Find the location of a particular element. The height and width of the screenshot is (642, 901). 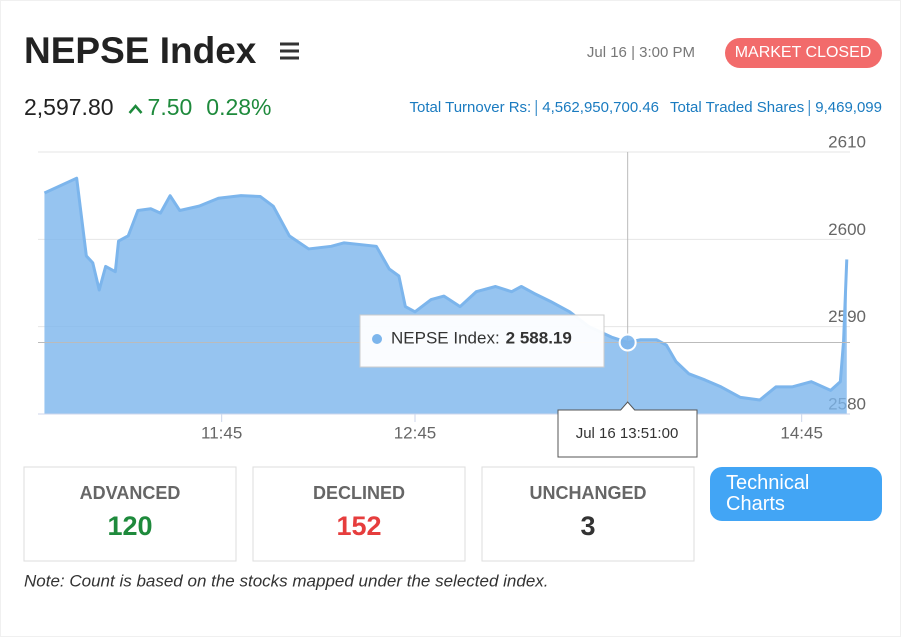

stats: ADVANCED 120 DECLINED 152 UNCHANGED 3 is located at coordinates (359, 514).